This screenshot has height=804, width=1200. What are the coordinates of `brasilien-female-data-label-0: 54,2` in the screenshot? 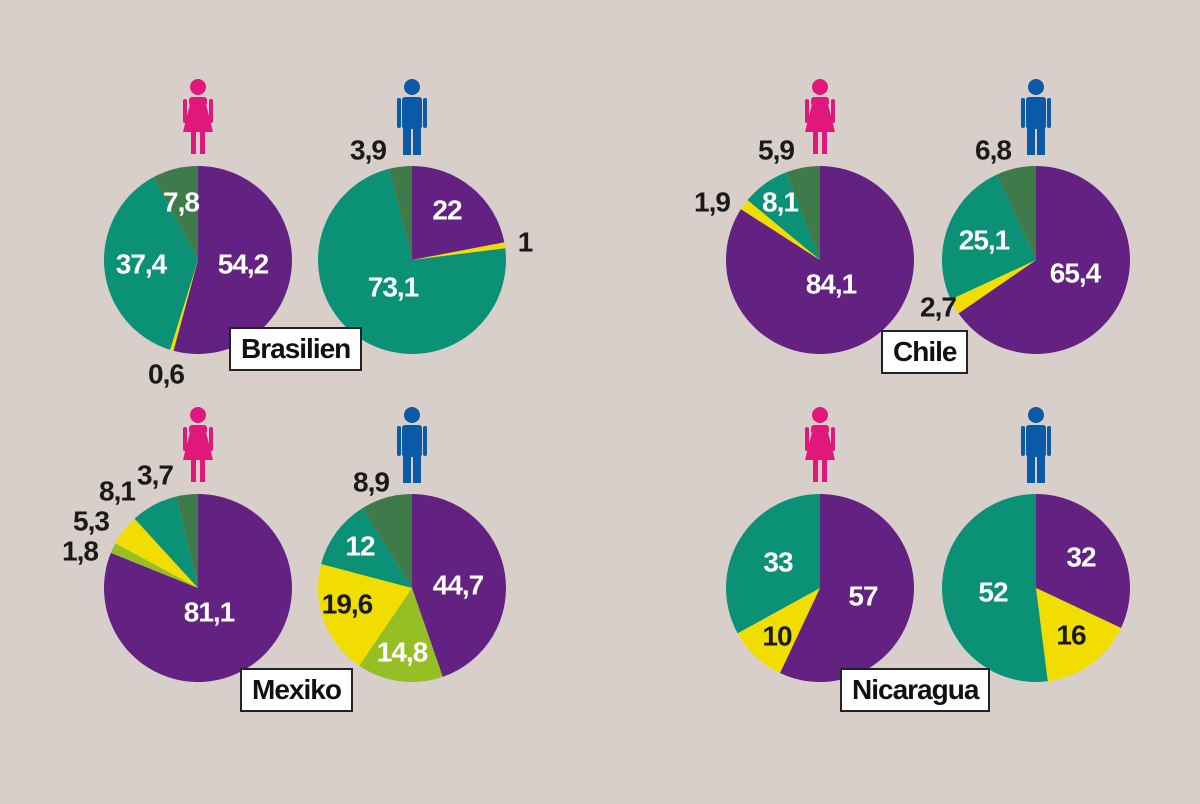 It's located at (243, 264).